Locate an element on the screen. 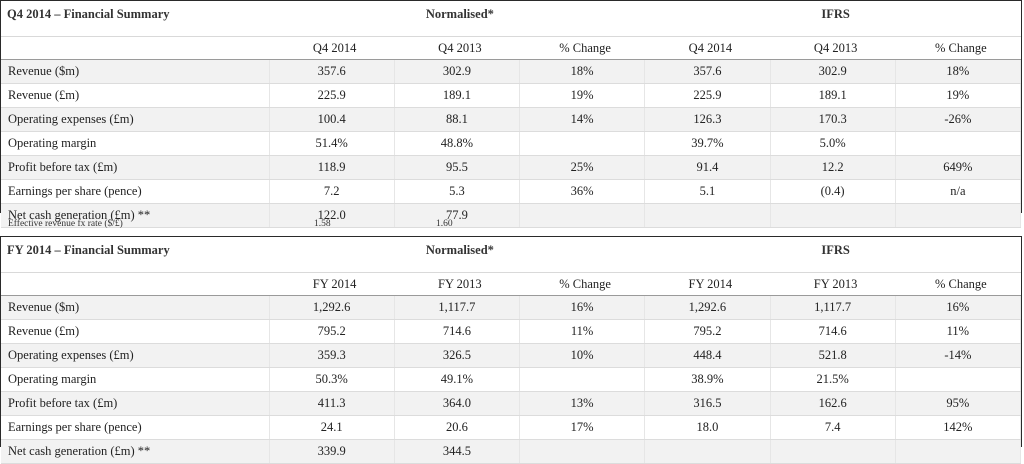 This screenshot has width=1024, height=464. q4-col-header: % Change is located at coordinates (958, 48).